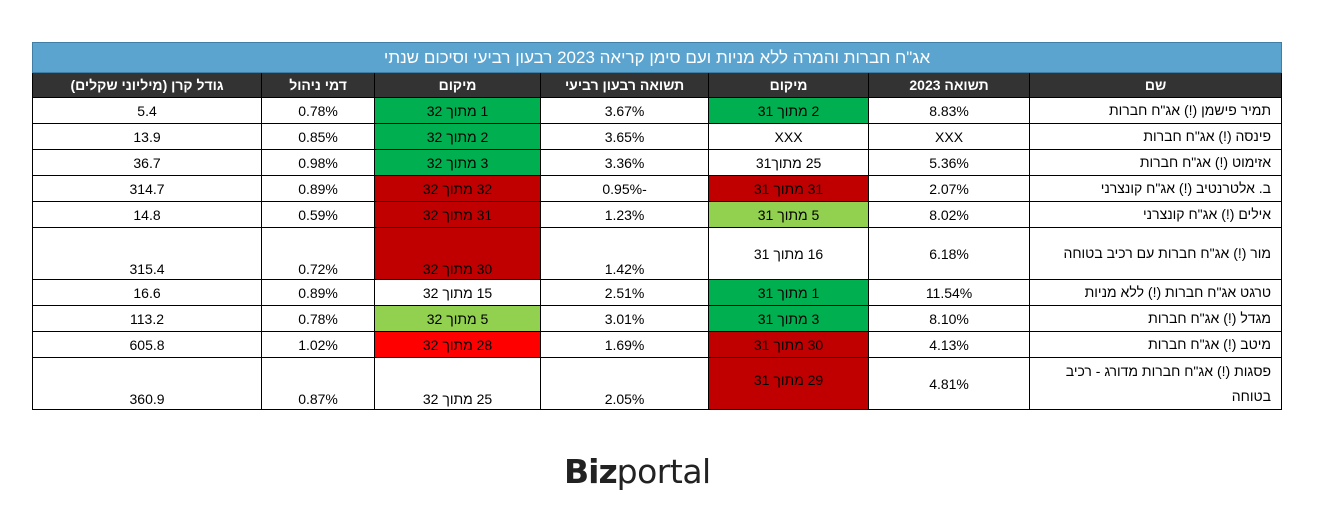 This screenshot has width=1330, height=515. I want to click on fund-size: 36.7, so click(147, 162).